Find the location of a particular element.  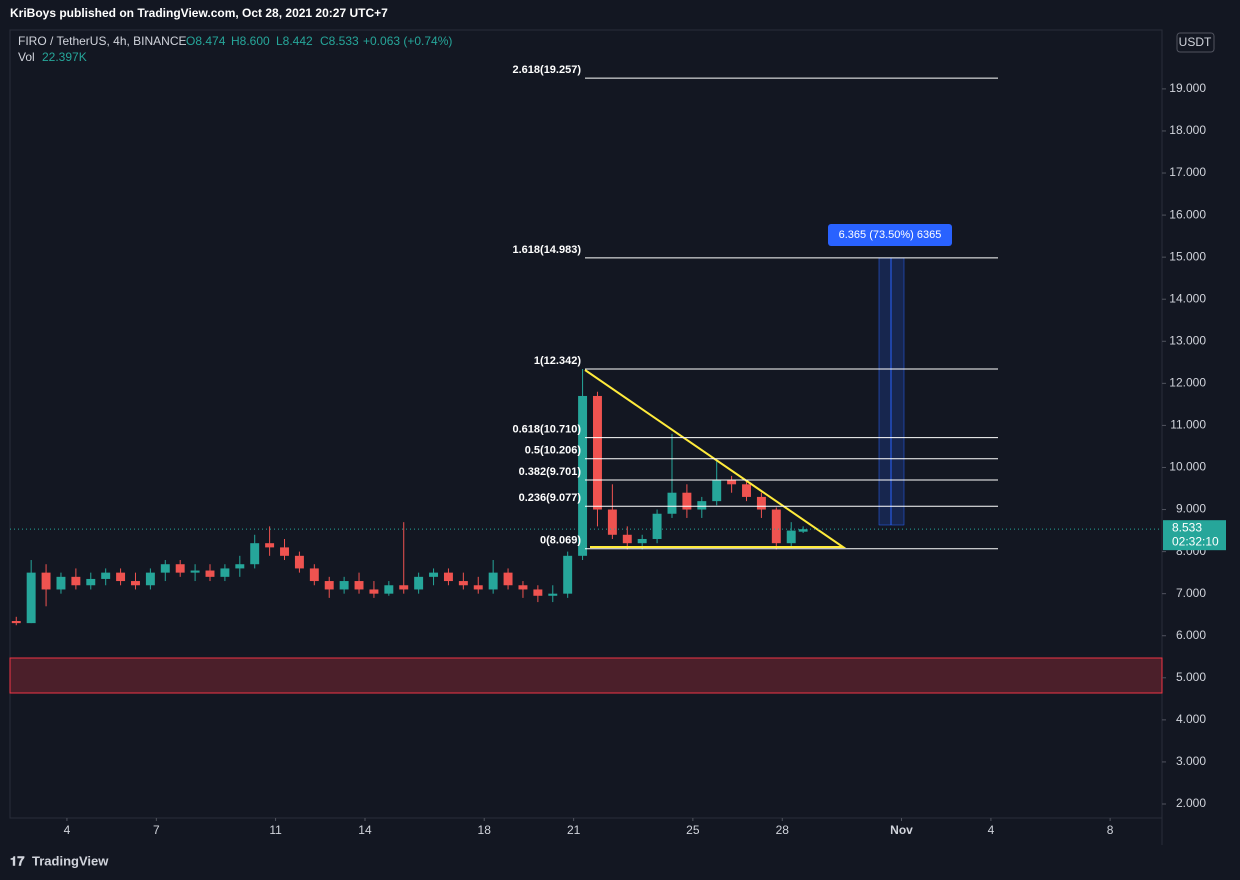

x-tick-label: 8 is located at coordinates (1110, 830).